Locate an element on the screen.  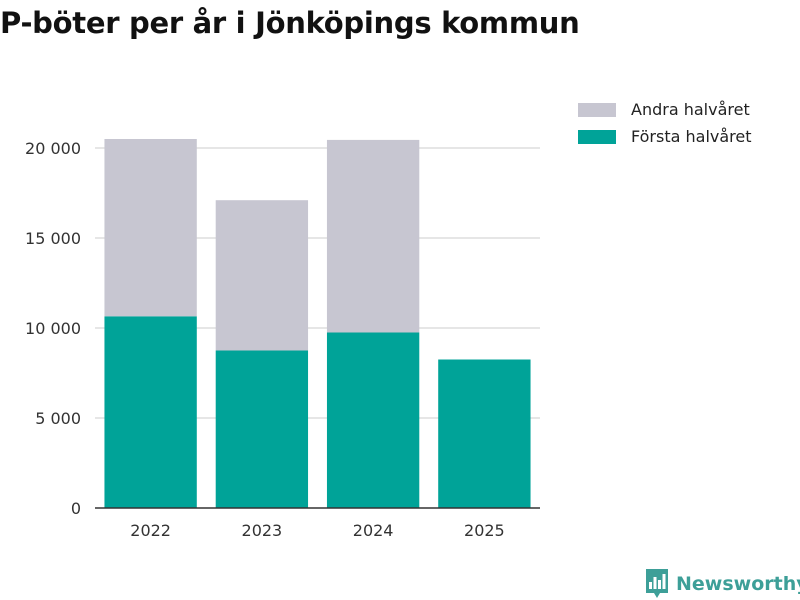
y-tick-label: 10 000 is located at coordinates (53, 328).